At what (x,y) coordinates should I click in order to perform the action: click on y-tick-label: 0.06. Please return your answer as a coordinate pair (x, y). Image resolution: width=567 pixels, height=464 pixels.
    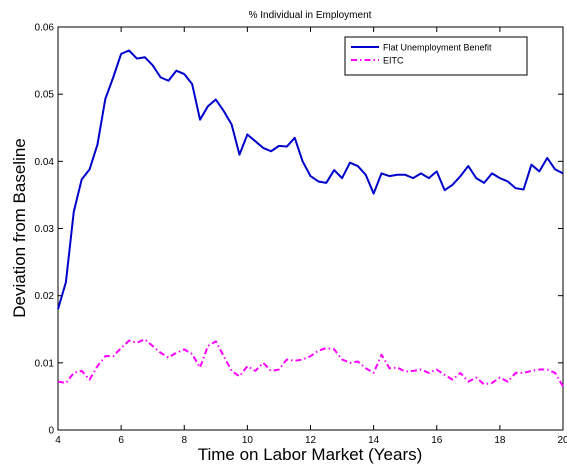
    Looking at the image, I should click on (45, 28).